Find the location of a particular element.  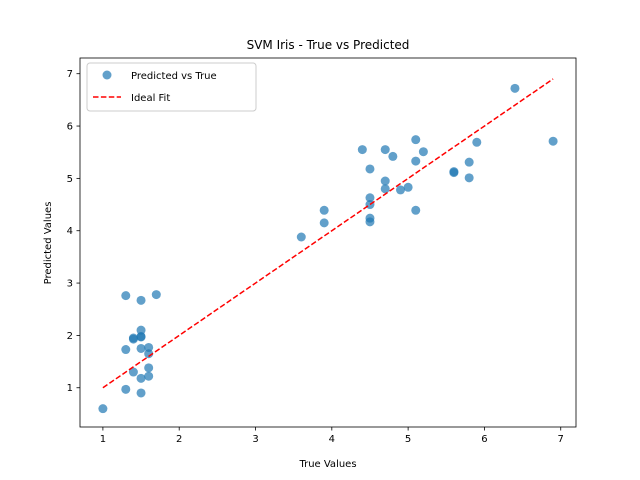

legend-label-line: Ideal Fit is located at coordinates (150, 98).